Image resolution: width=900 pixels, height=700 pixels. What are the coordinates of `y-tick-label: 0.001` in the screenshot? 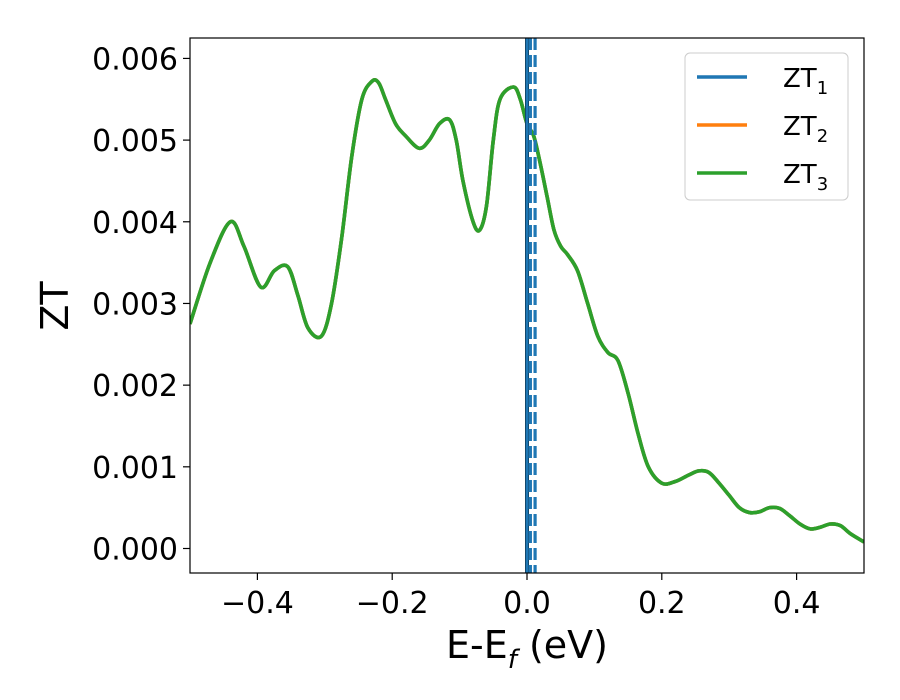 It's located at (135, 468).